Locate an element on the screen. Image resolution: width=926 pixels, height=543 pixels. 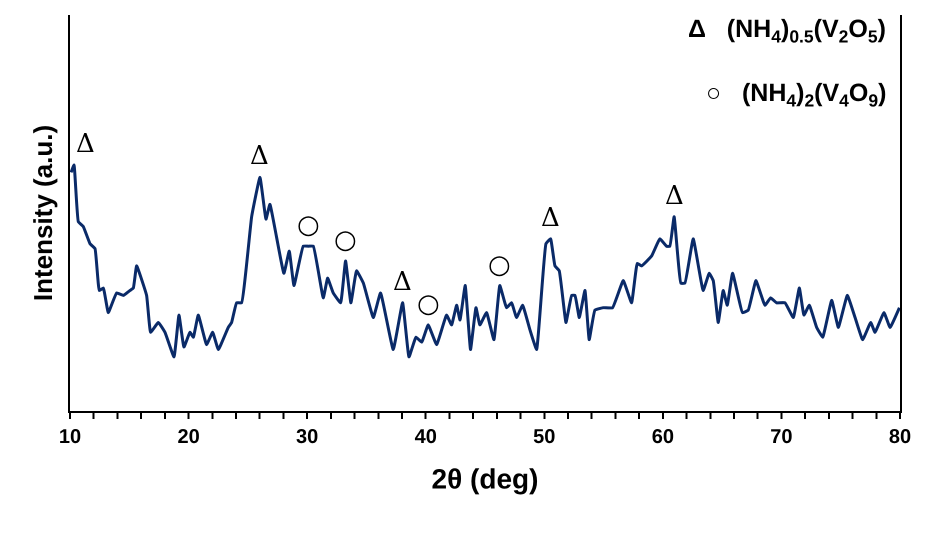
x-tick-label: 80 is located at coordinates (900, 437).